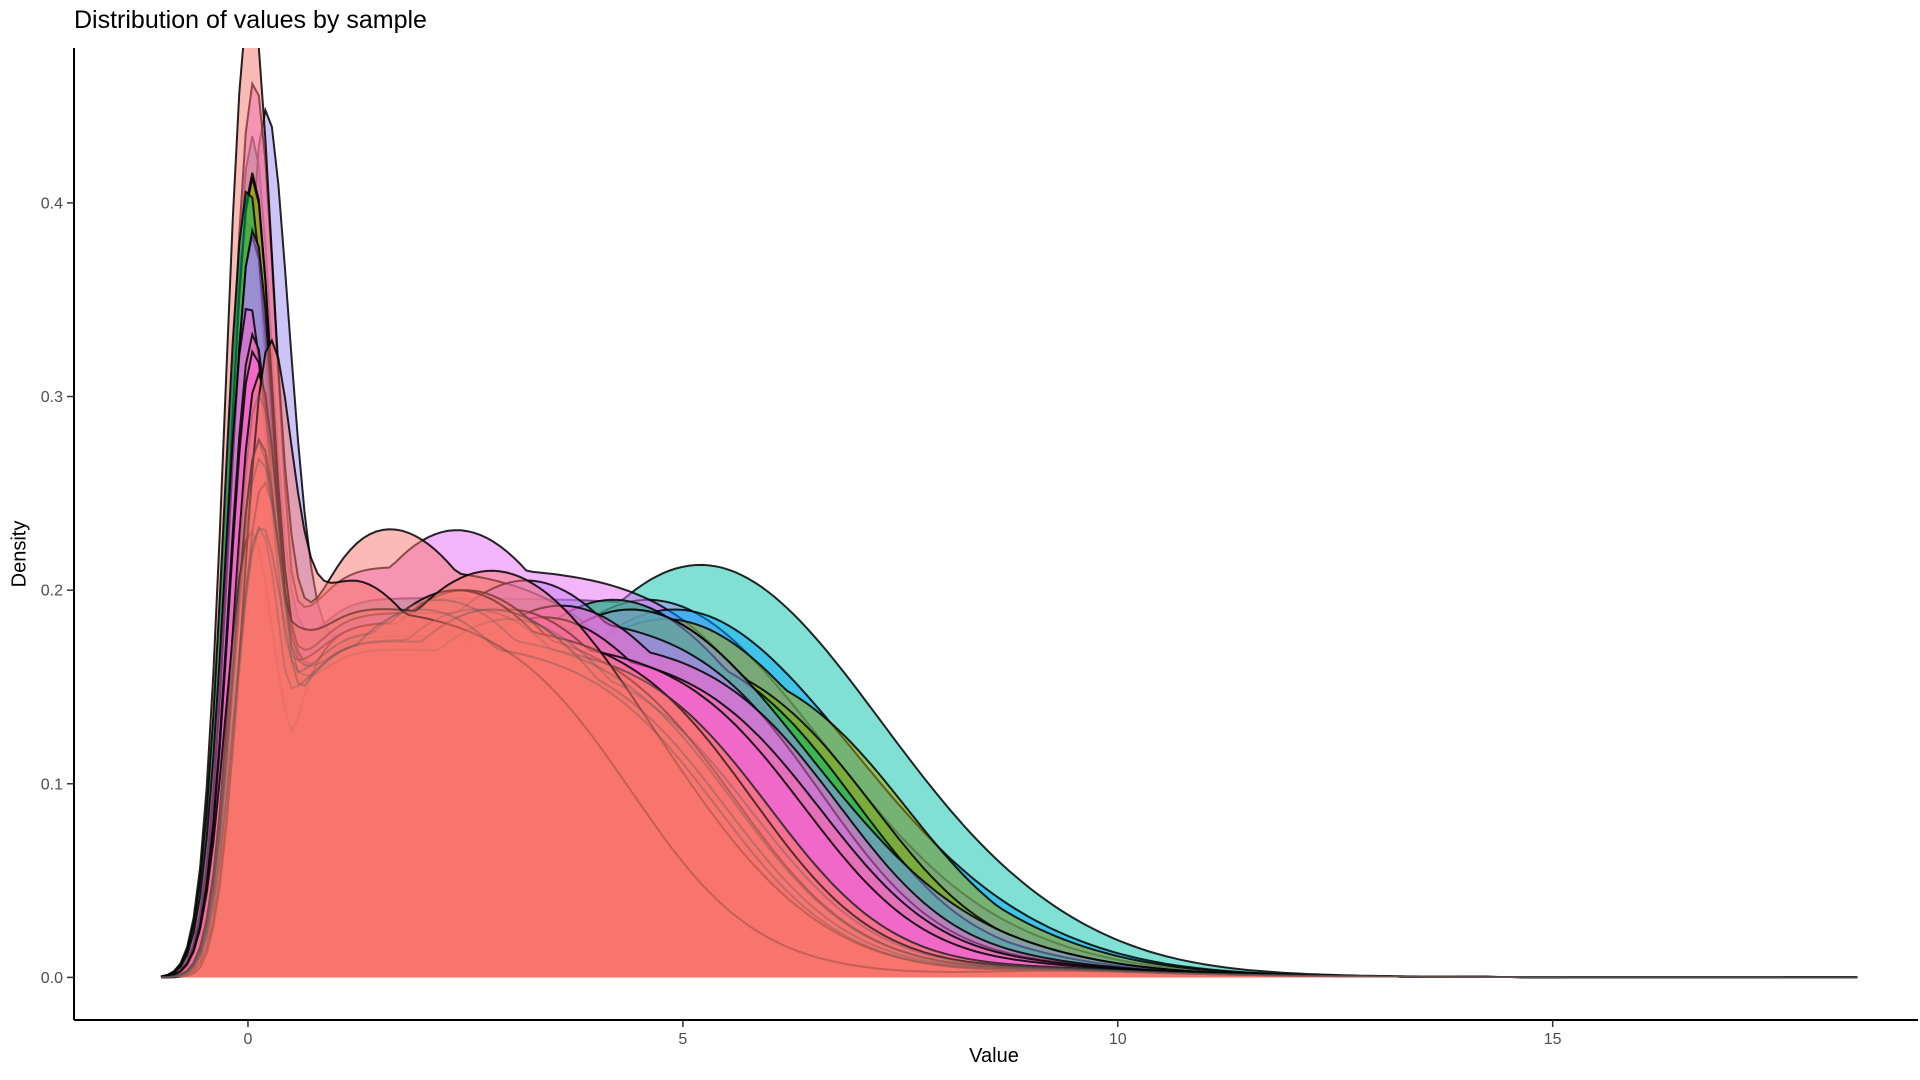  Describe the element at coordinates (994, 1056) in the screenshot. I see `x-axis-title: Value` at that location.